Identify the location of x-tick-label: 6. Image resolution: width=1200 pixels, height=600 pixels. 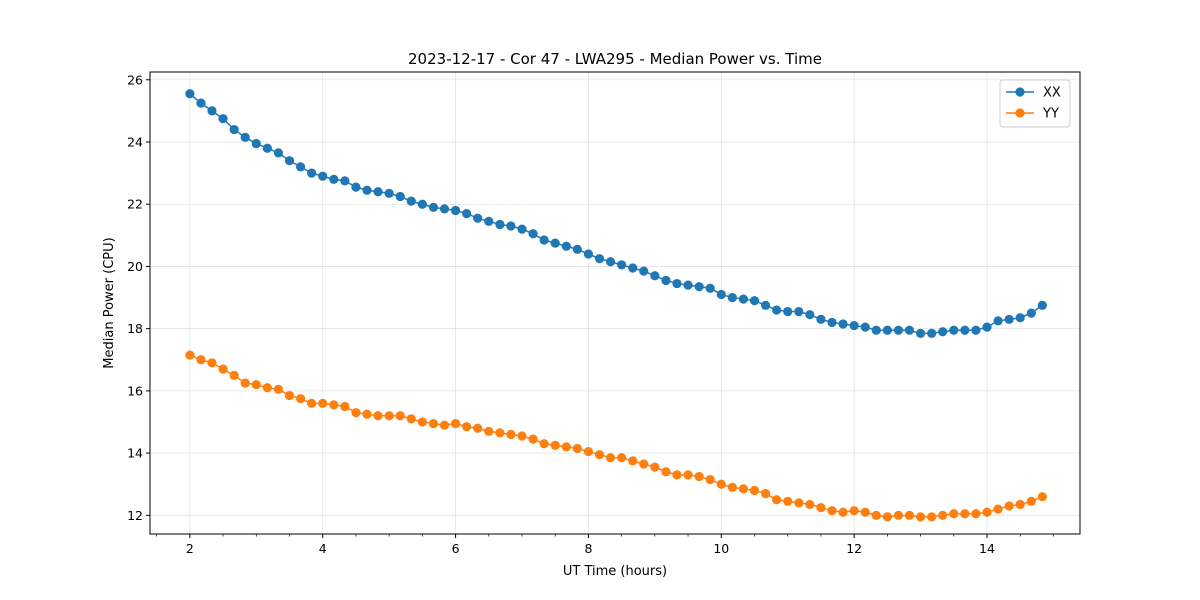
(456, 548).